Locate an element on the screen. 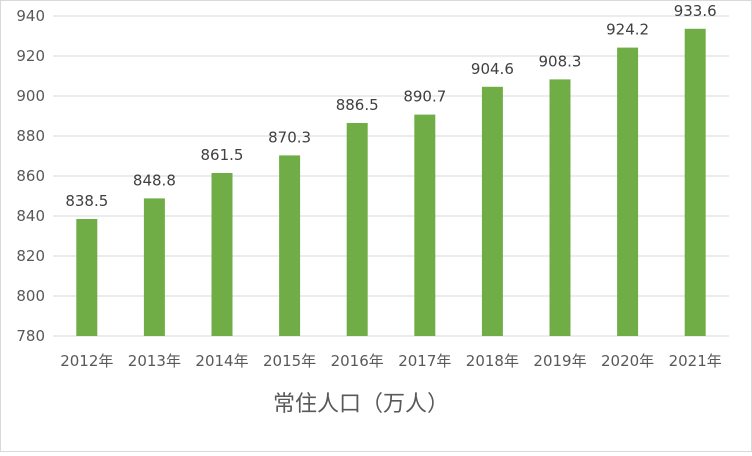 The image size is (752, 456). x-axis-label: 常住人口（万人） is located at coordinates (361, 404).